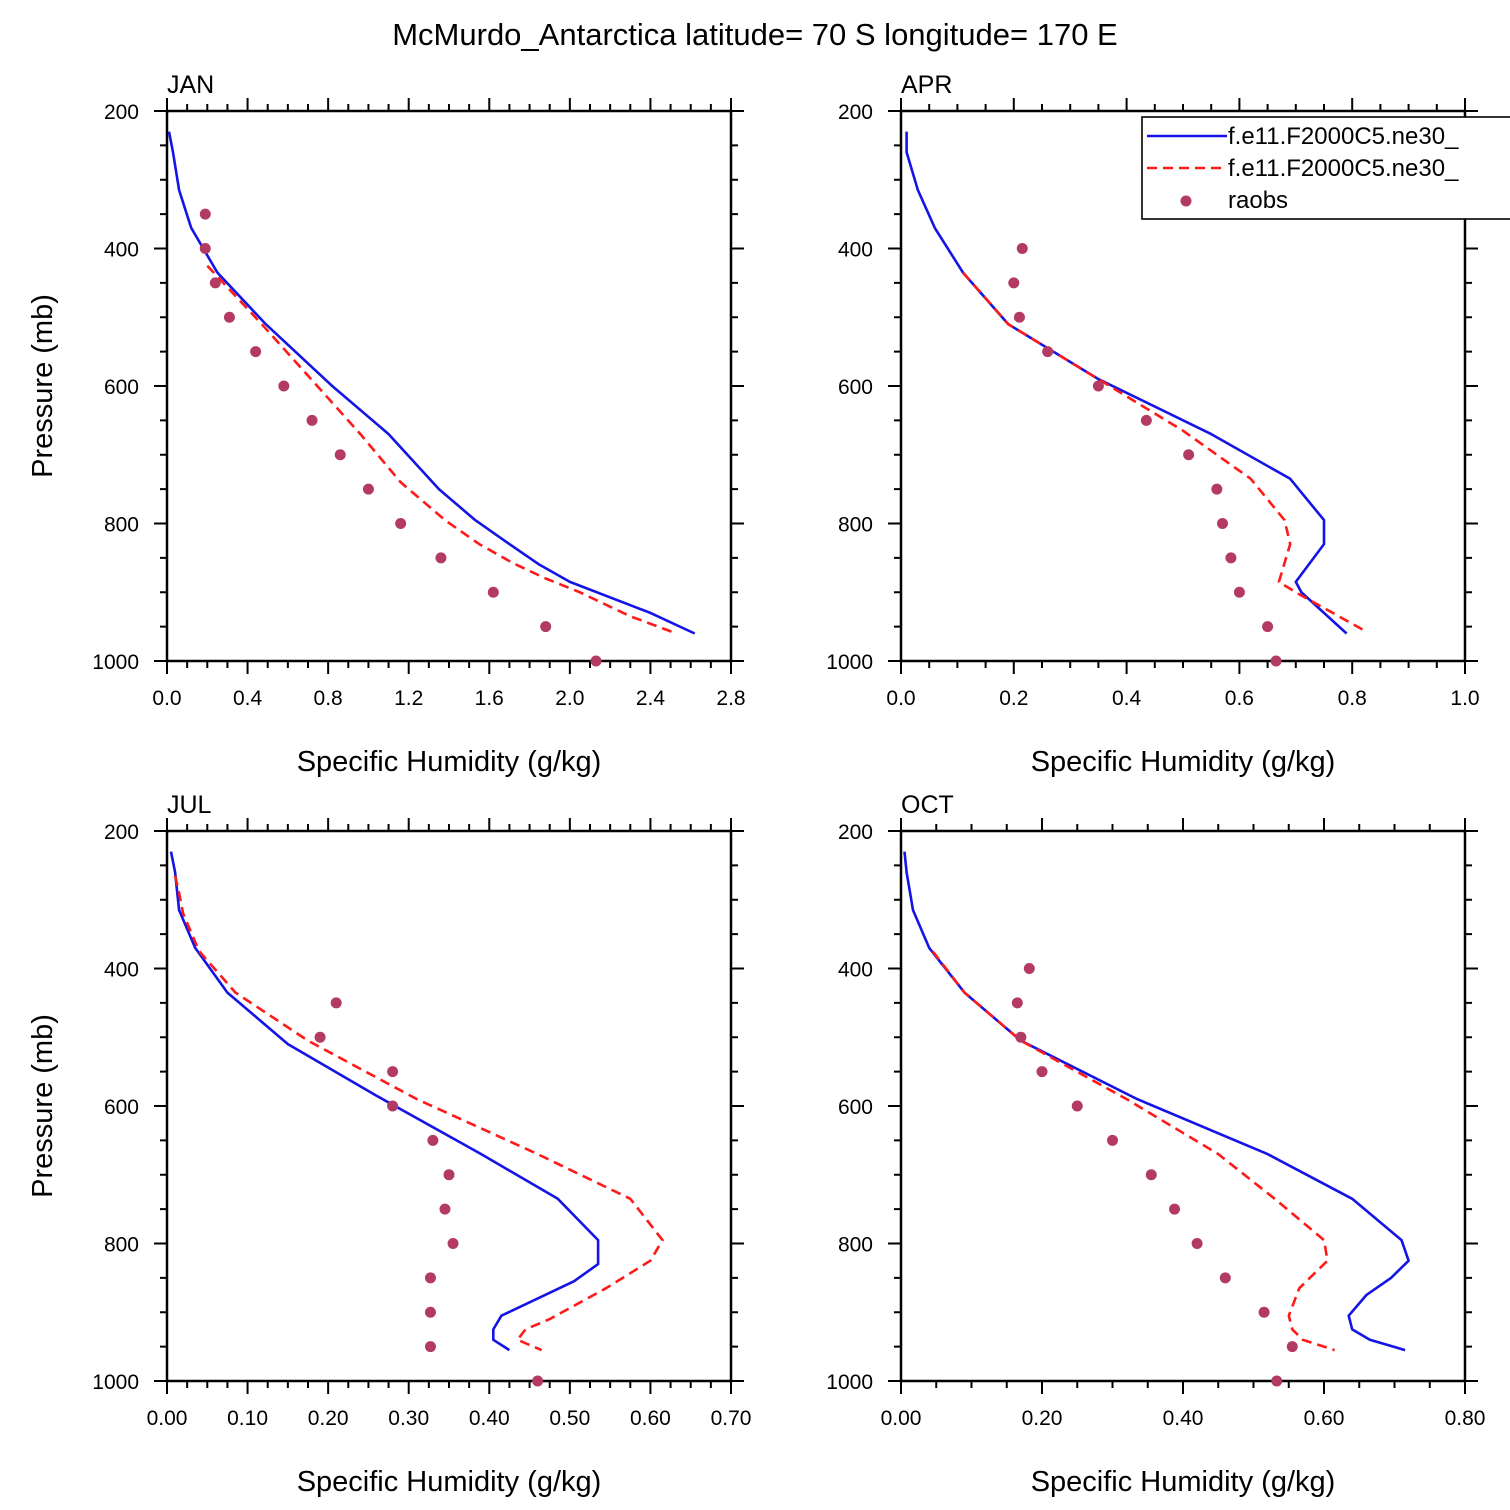  I want to click on x-tick-label: 0.40, so click(1183, 1418).